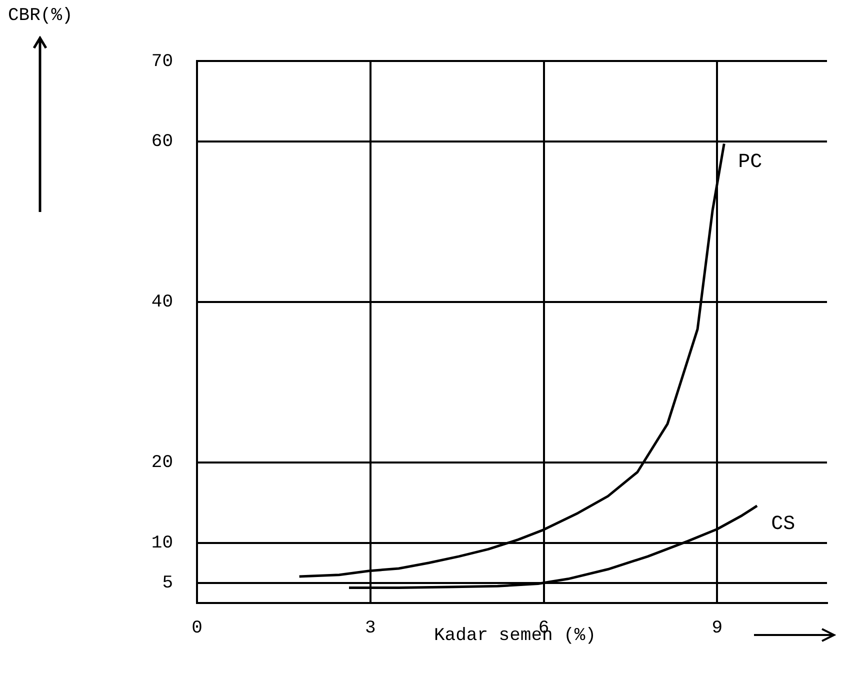 This screenshot has width=843, height=675. Describe the element at coordinates (162, 544) in the screenshot. I see `y-tick-label: 10` at that location.